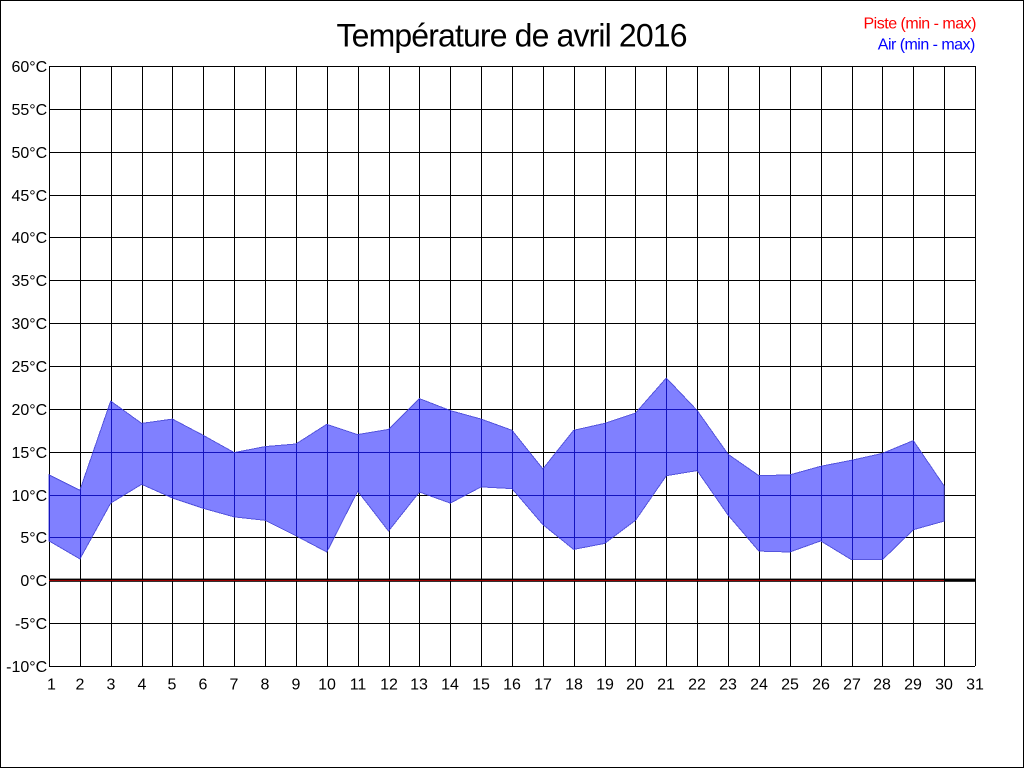 The height and width of the screenshot is (768, 1024). I want to click on svg-text: 18, so click(574, 684).